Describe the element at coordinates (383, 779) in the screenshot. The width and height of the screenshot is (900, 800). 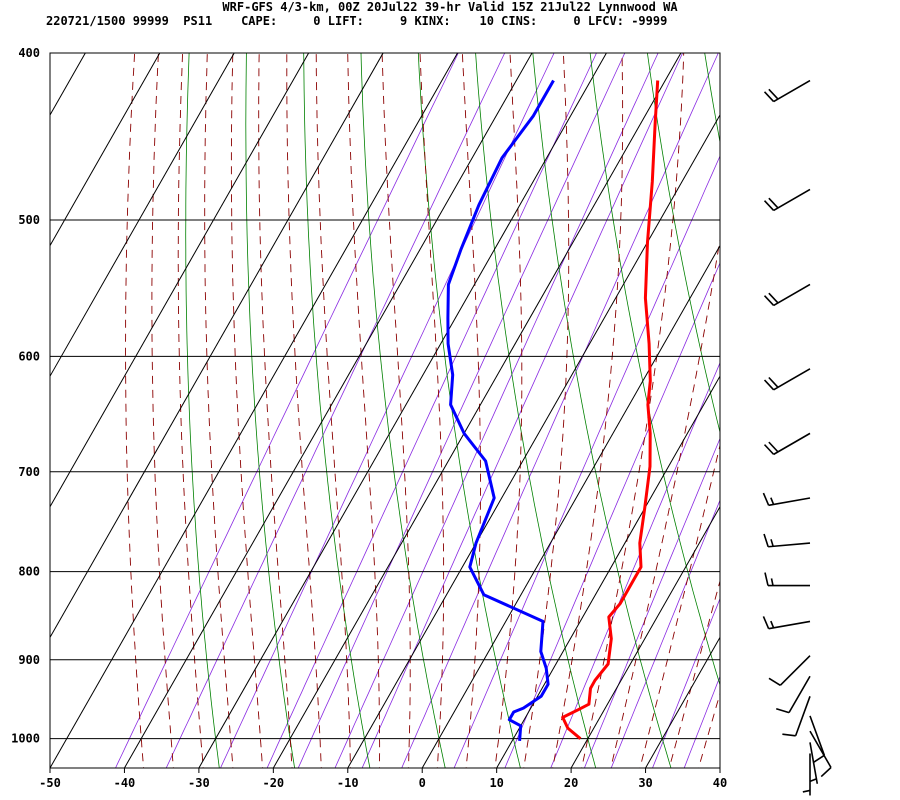
I see `x-tick-labels: -50 -40 -30 -20 -10 0 10 20 30 40` at that location.